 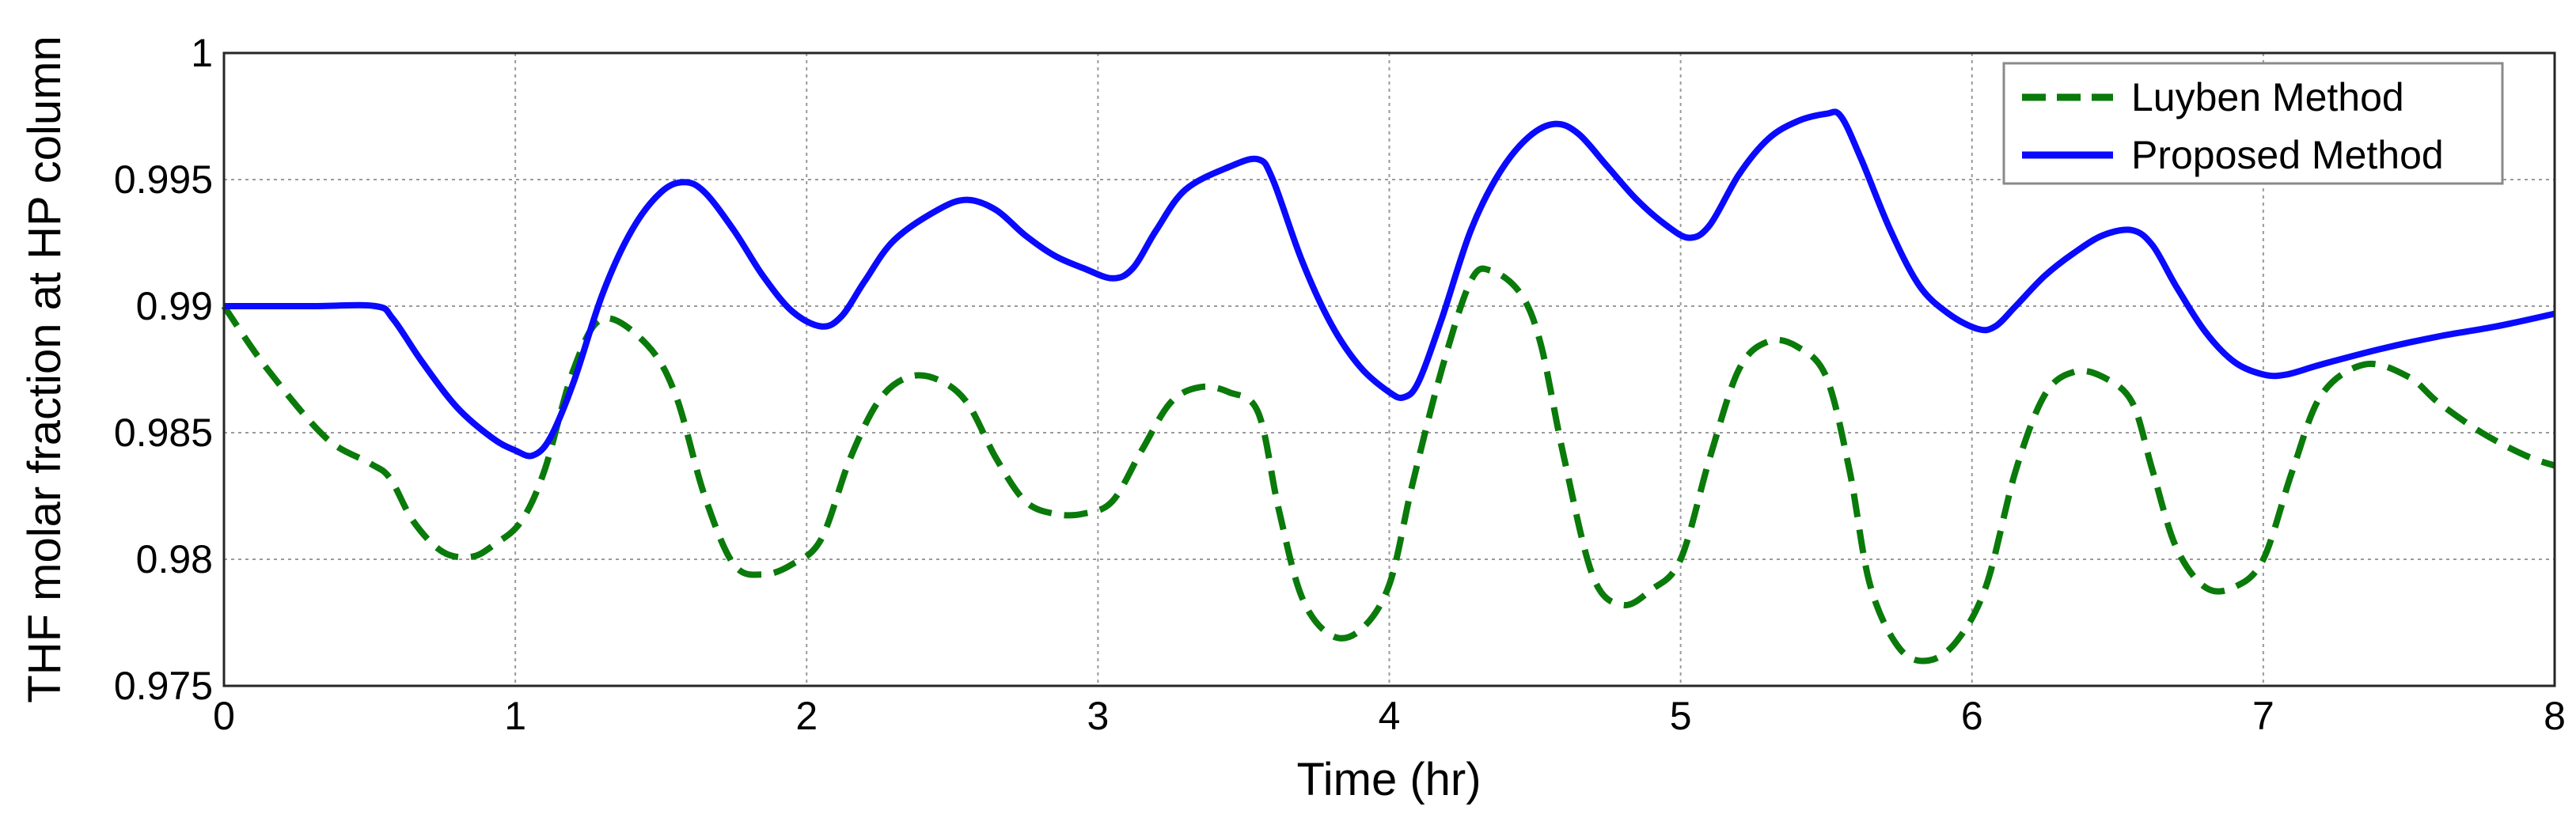 I want to click on y-axis-label: THF molar fraction at HP column, so click(x=44, y=369).